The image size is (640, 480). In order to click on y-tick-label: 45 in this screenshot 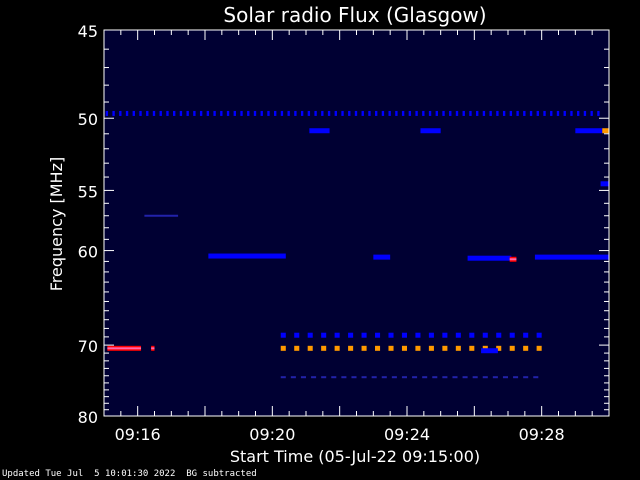, I will do `click(88, 31)`.